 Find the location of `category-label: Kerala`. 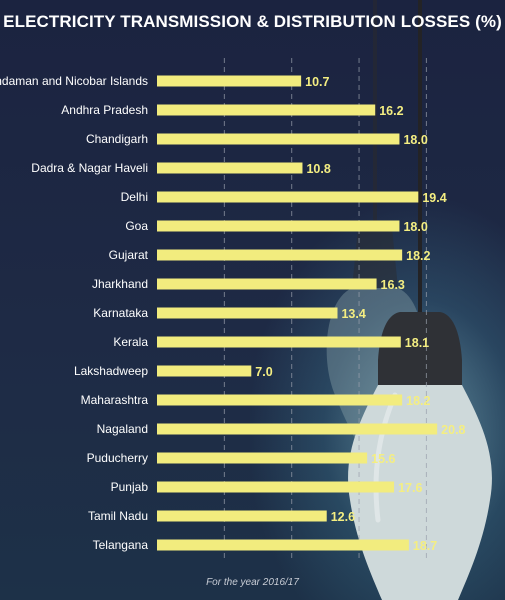

category-label: Kerala is located at coordinates (130, 342).